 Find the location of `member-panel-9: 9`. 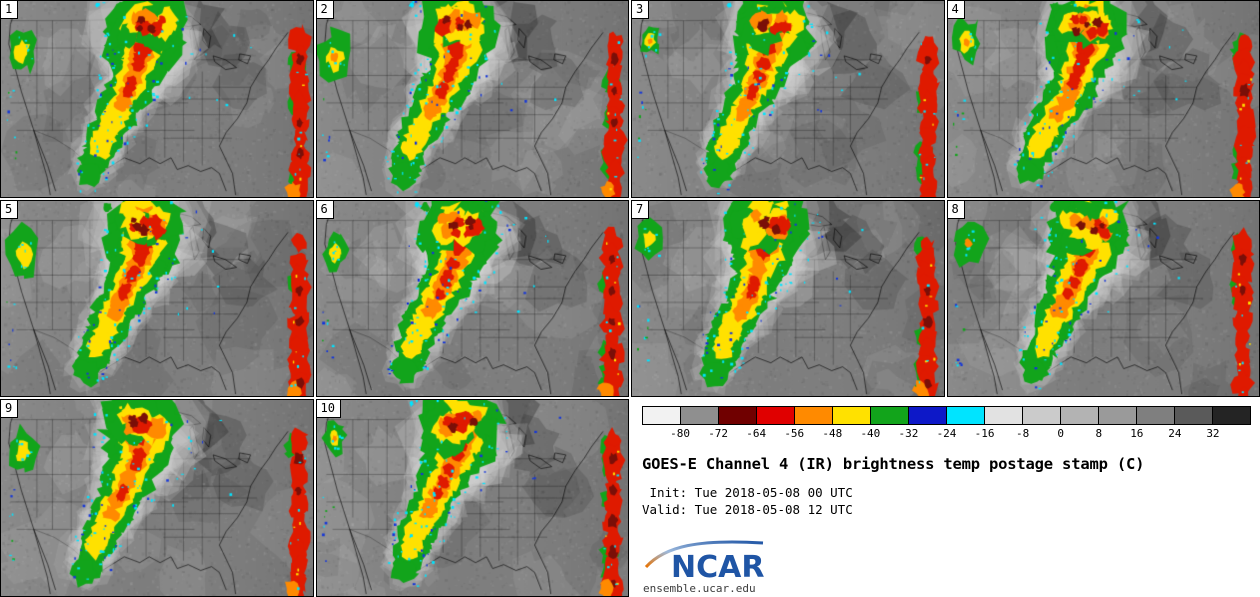

member-panel-9: 9 is located at coordinates (157, 498).